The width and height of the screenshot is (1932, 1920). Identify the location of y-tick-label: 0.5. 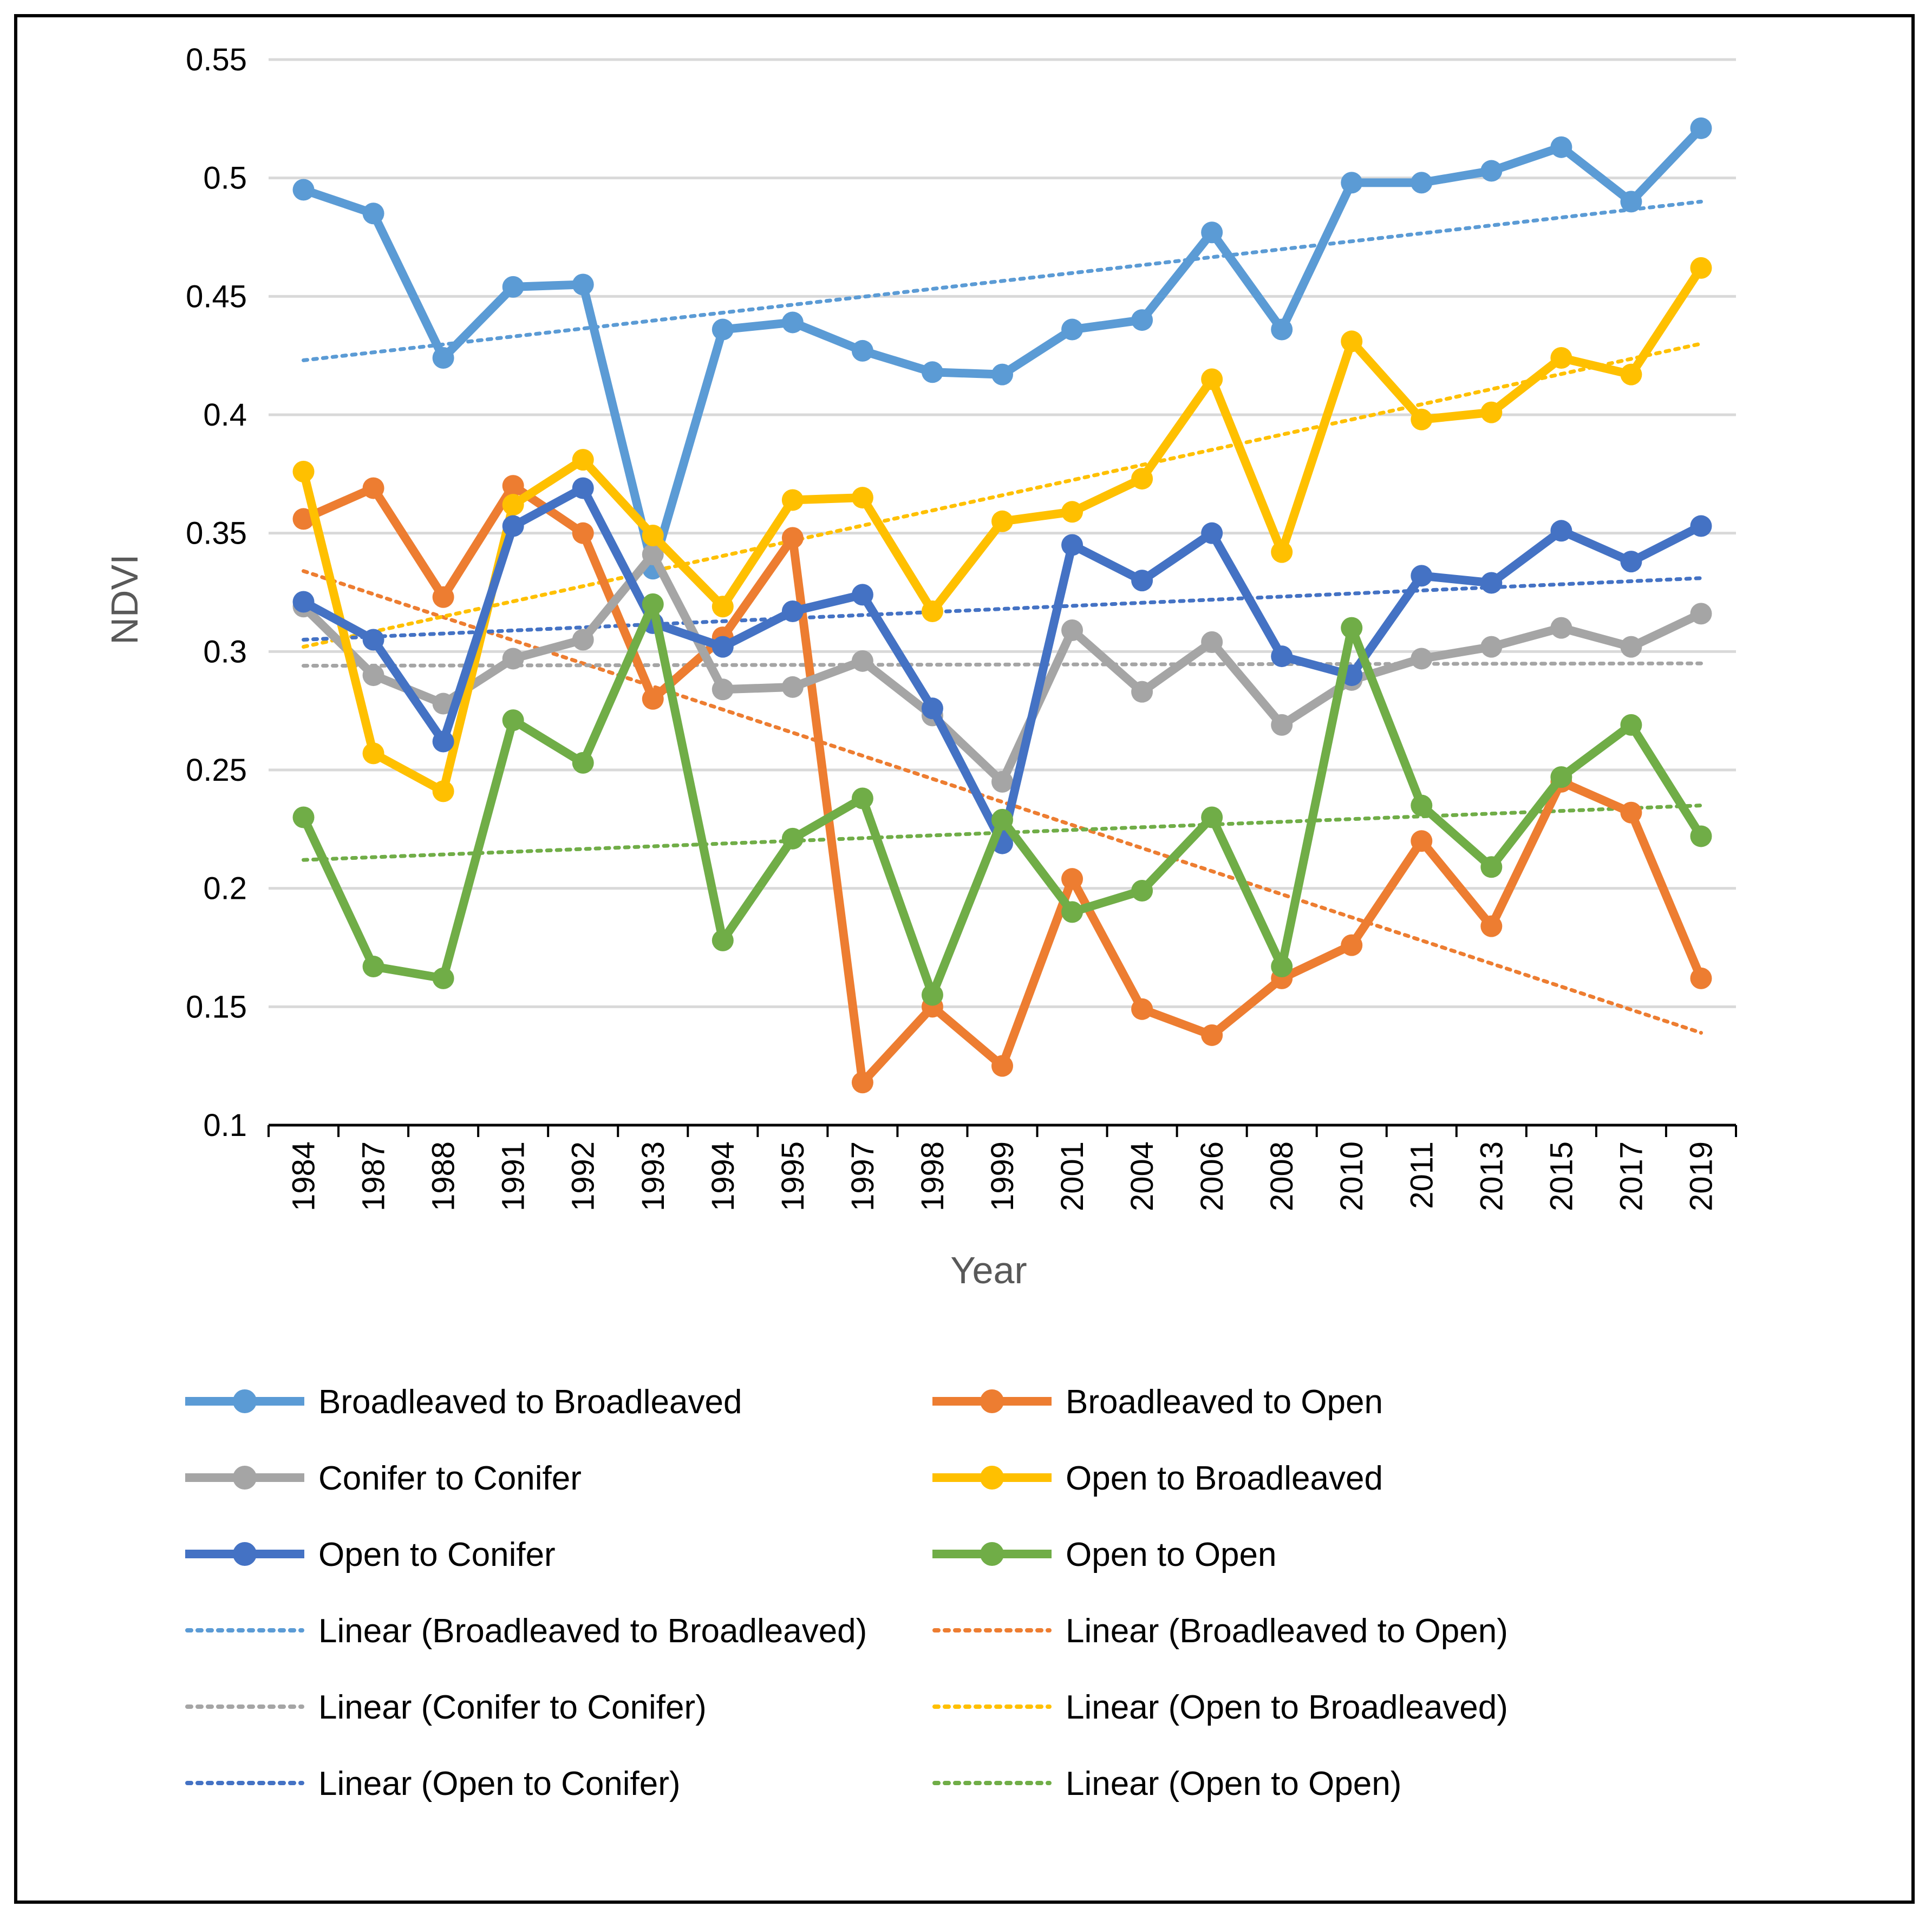
(225, 178).